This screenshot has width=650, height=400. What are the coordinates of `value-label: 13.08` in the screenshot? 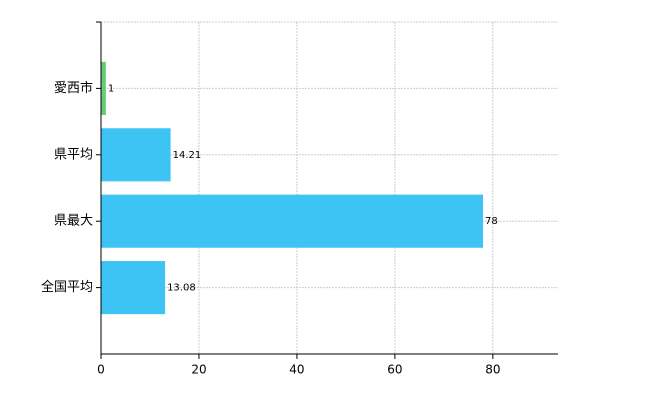 It's located at (181, 288).